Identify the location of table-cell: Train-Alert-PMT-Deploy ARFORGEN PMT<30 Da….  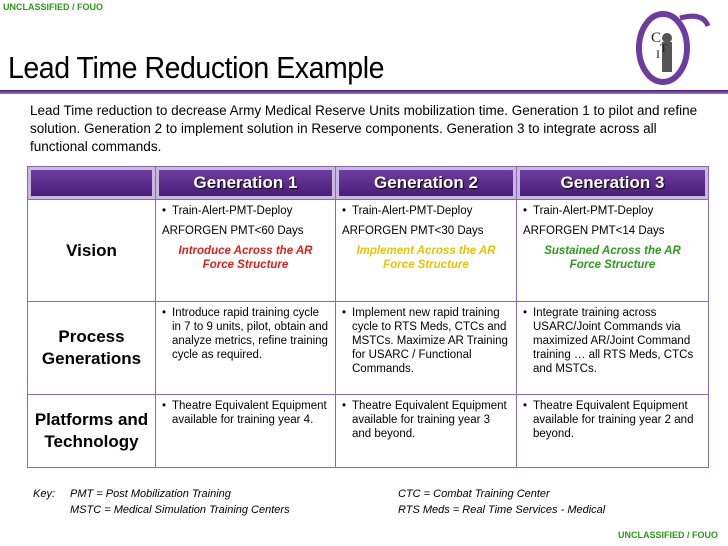
(426, 250).